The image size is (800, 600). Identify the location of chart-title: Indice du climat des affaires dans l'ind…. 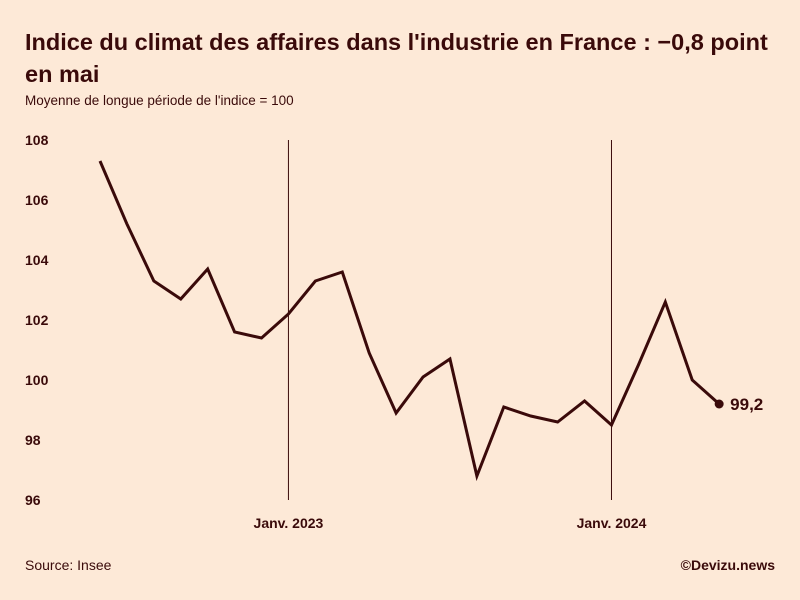
(396, 58).